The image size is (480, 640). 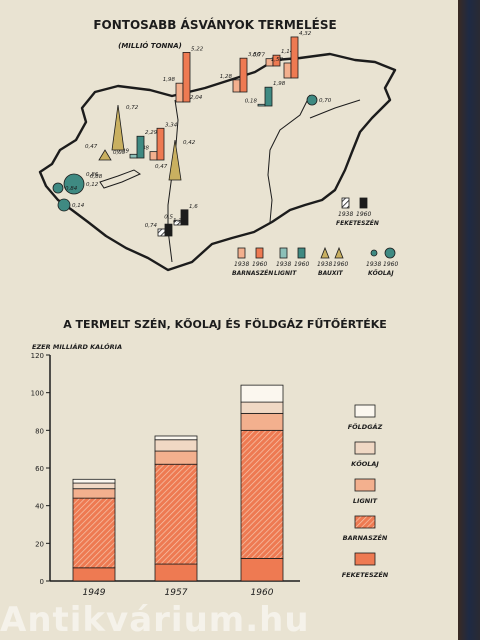 I want to click on lignit-year1: 1938, so click(x=283, y=264).